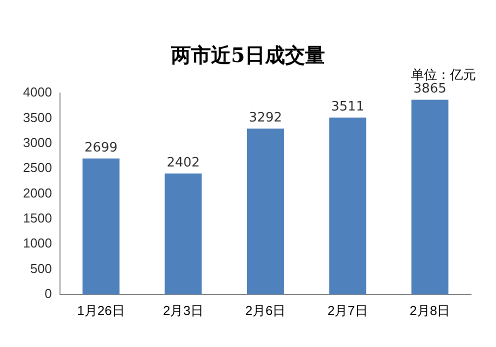 This screenshot has height=347, width=496. What do you see at coordinates (37, 192) in the screenshot?
I see `y-tick-label: 2000` at bounding box center [37, 192].